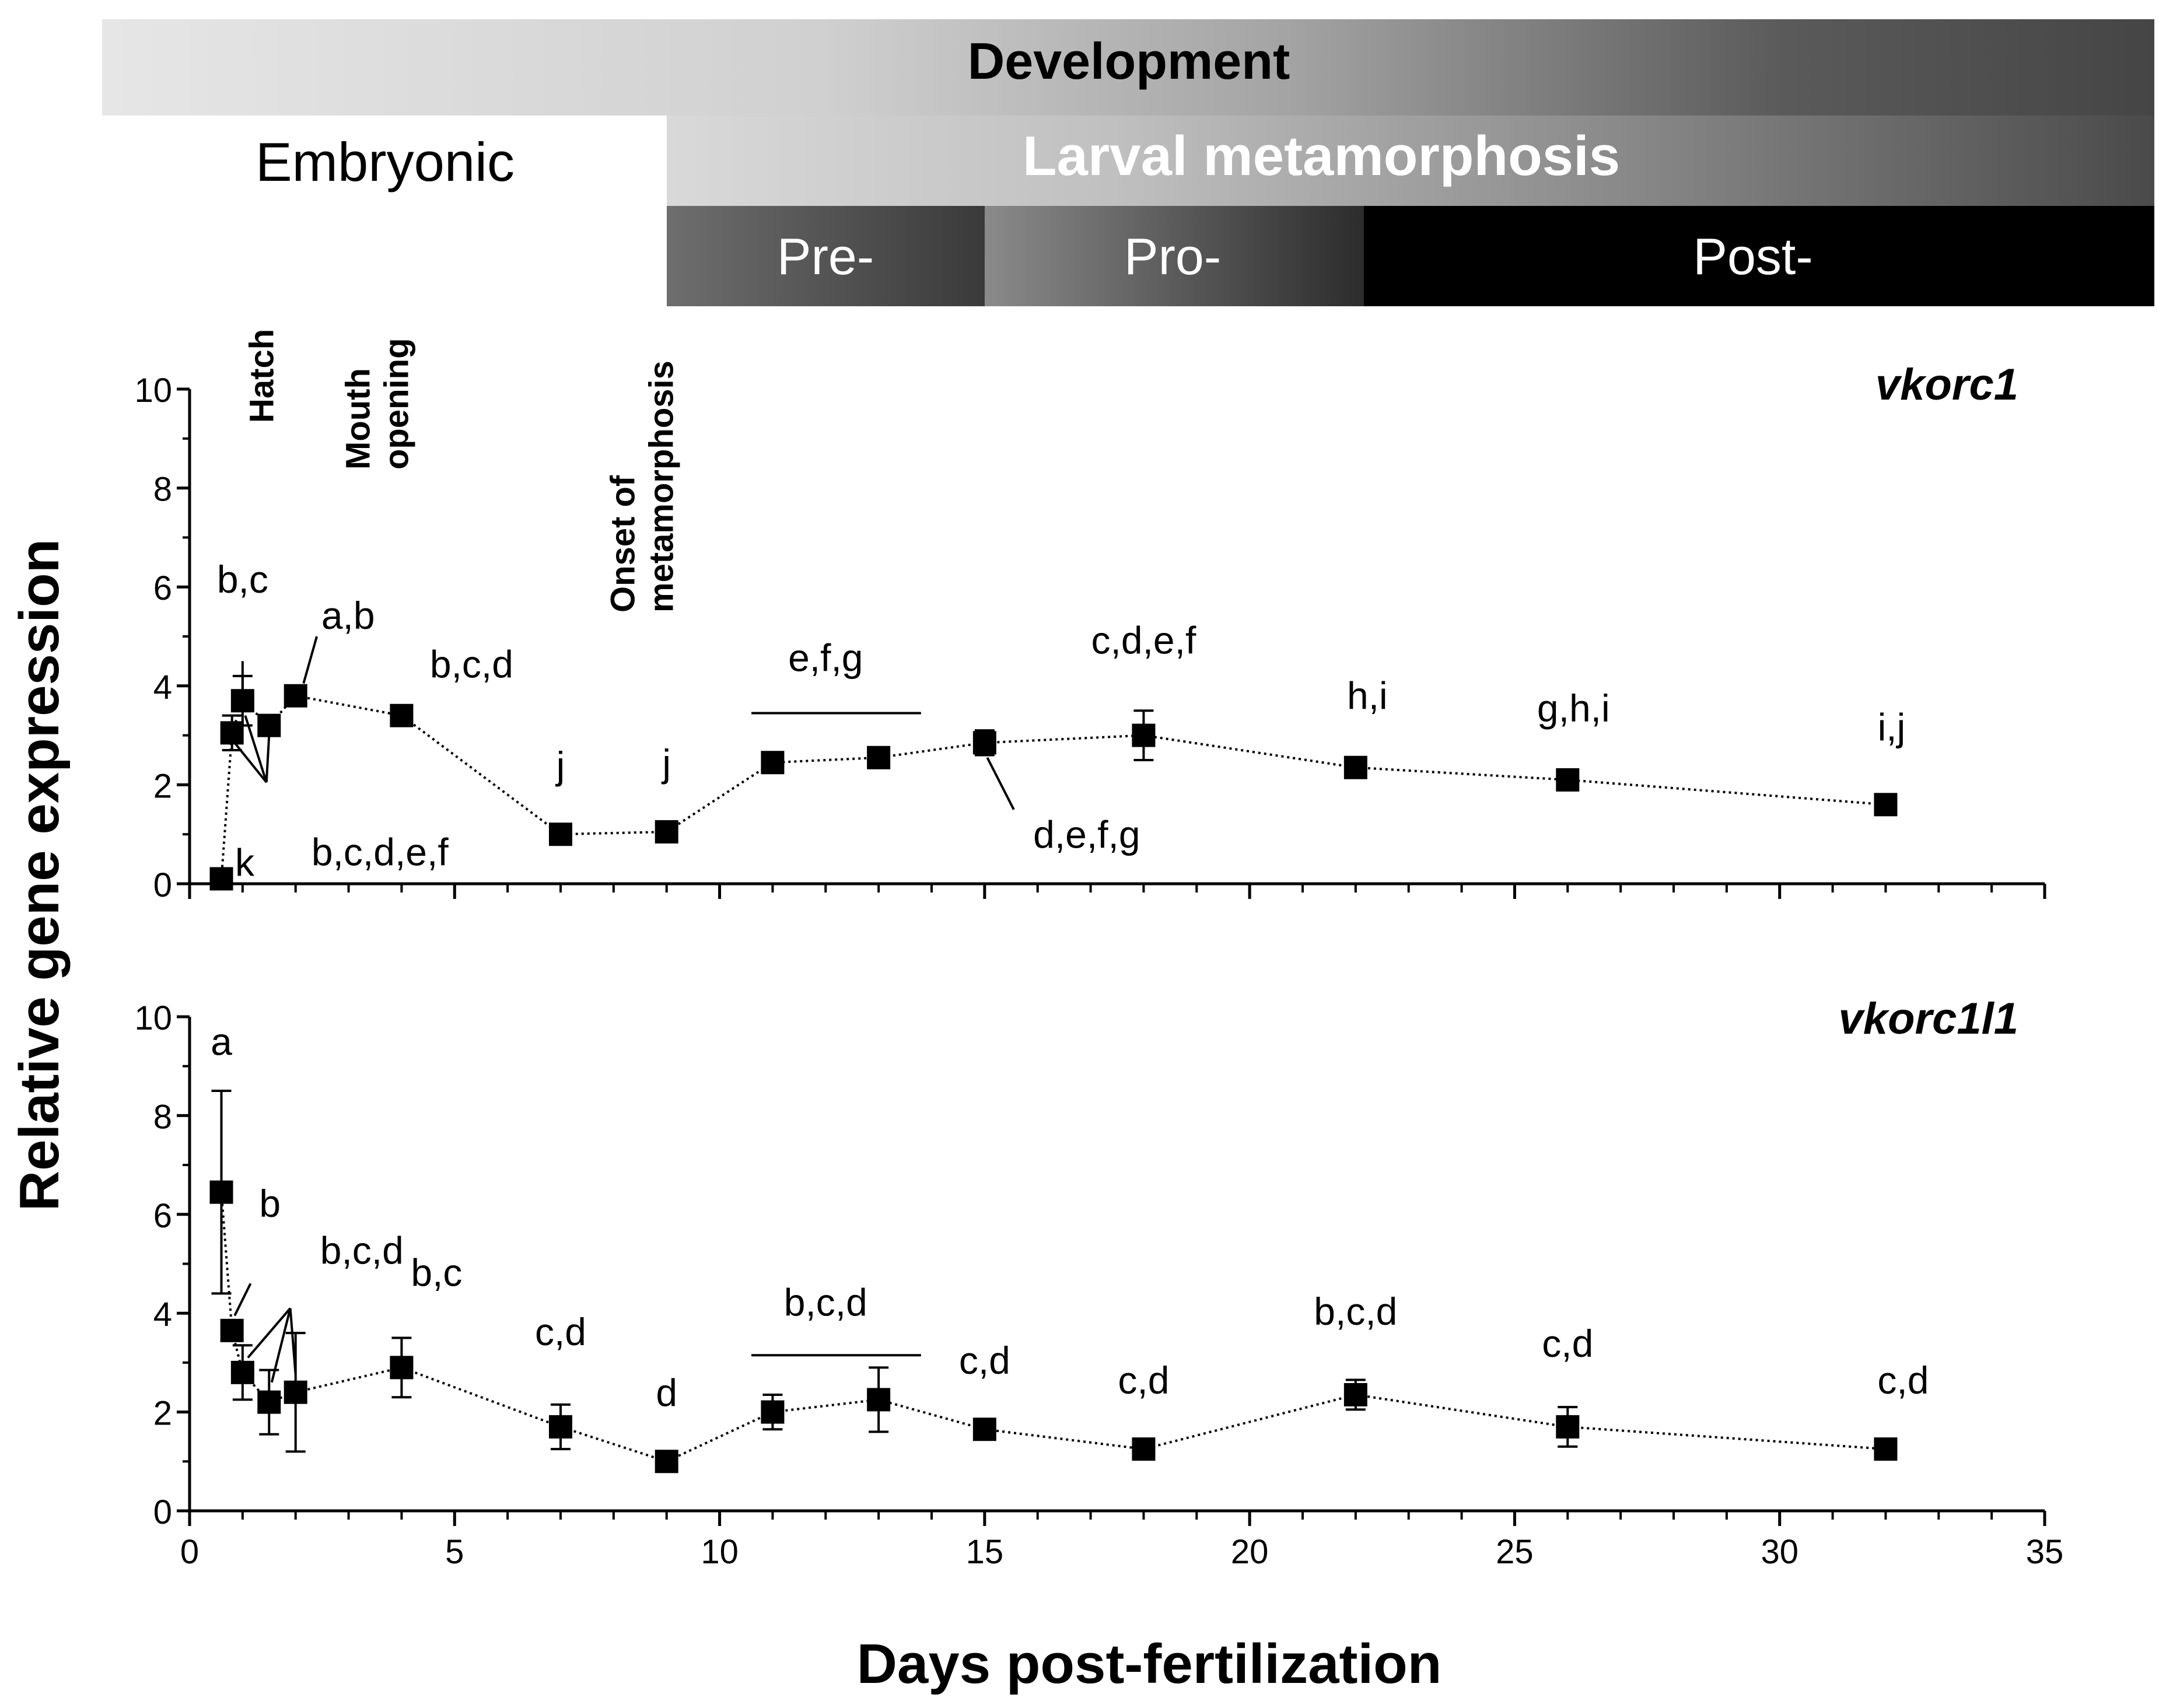  Describe the element at coordinates (1928, 1019) in the screenshot. I see `panel-title-vkorc1l1: vkorc1l1` at that location.